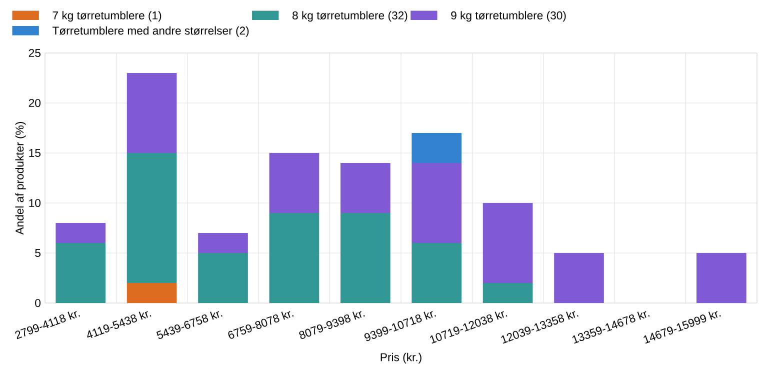 Image resolution: width=759 pixels, height=379 pixels. I want to click on legend-label: 8 kg tørretumblere (32), so click(350, 16).